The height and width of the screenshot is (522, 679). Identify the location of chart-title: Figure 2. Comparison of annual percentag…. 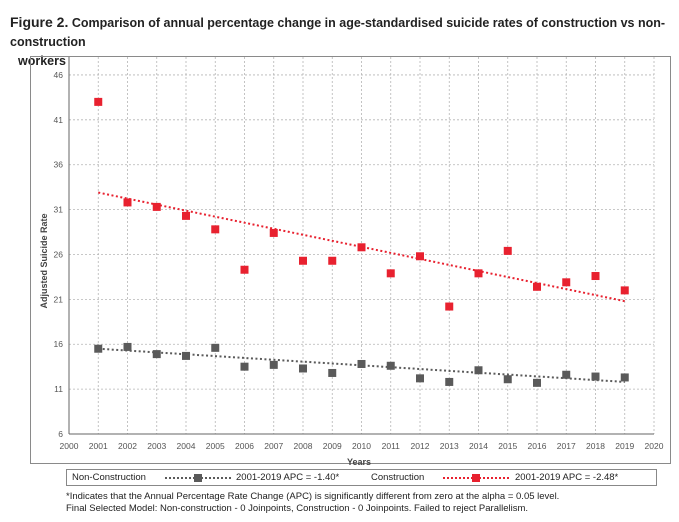
(340, 42).